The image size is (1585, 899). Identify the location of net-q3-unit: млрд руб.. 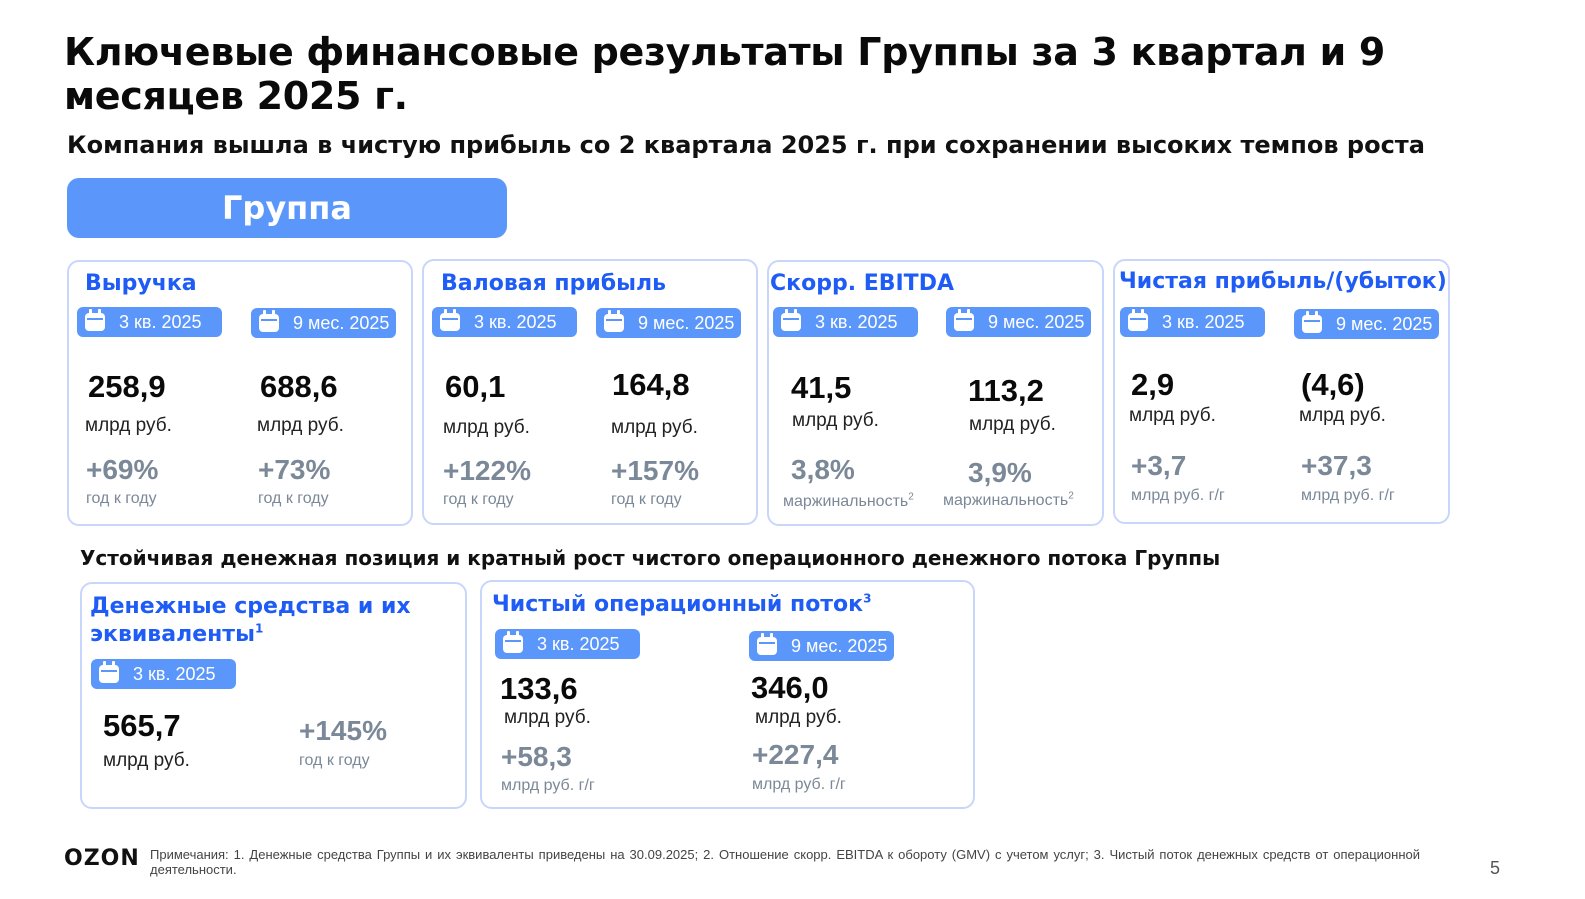
(1172, 415).